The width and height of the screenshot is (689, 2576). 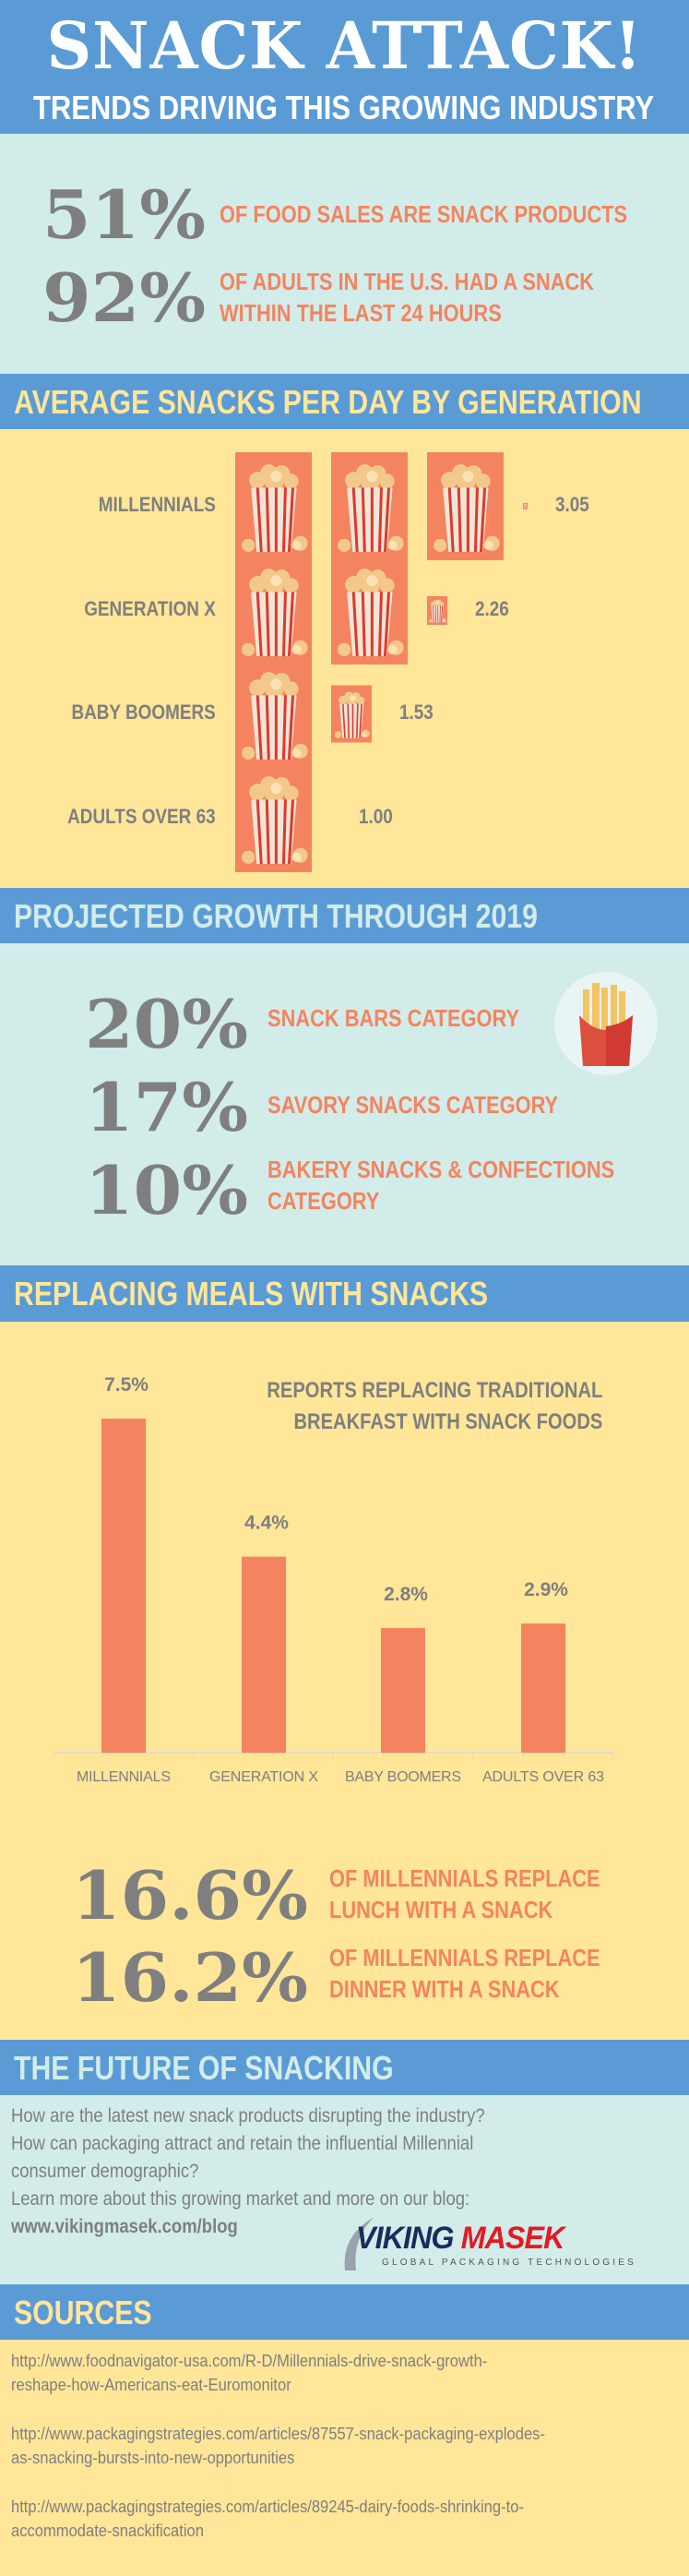 What do you see at coordinates (464, 1894) in the screenshot?
I see `meal-stat-label: OF MILLENNIALS REPLACE LUNCH WITH A SNACK` at bounding box center [464, 1894].